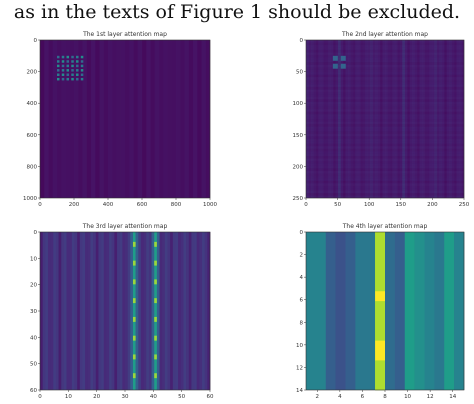 The image size is (474, 404). I want to click on y-tick-label: 10, so click(299, 346).